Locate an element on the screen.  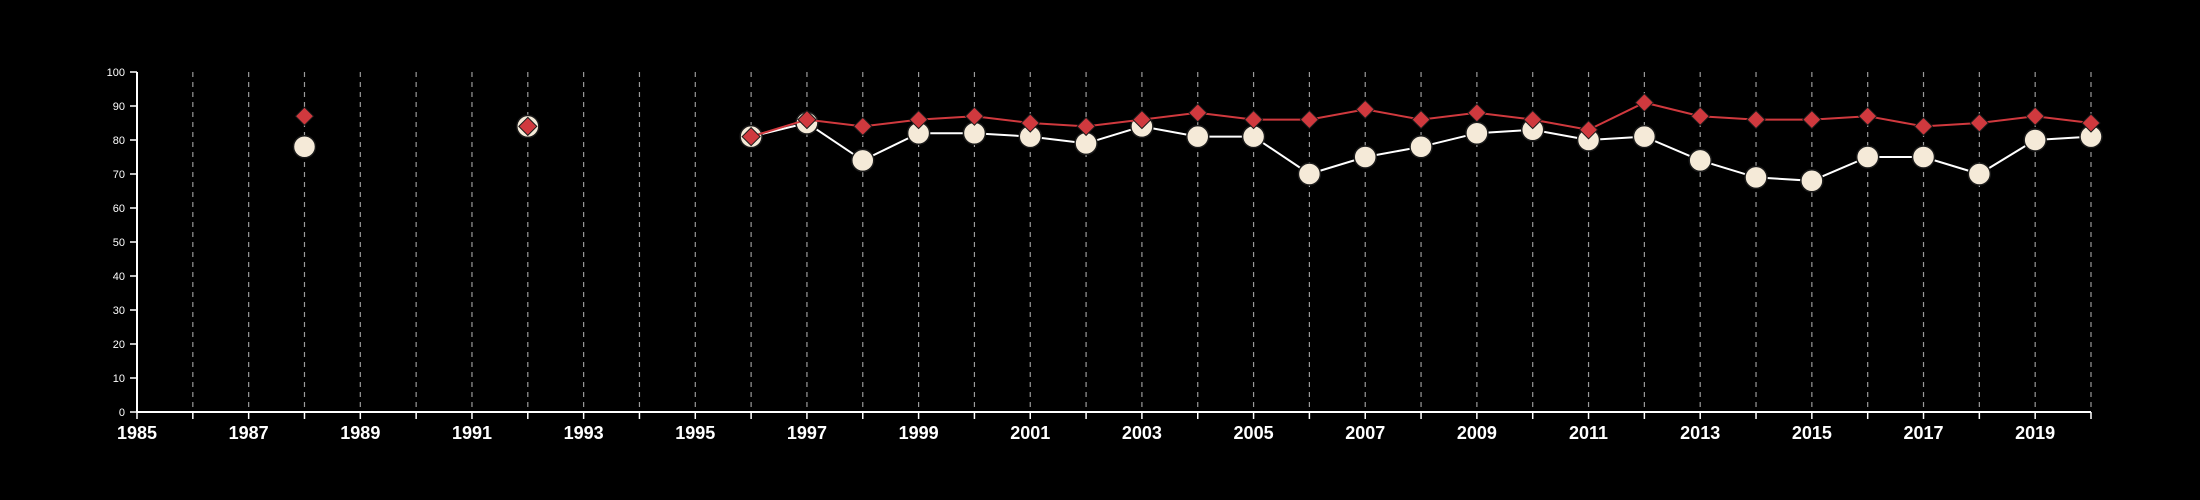
y-tick-label: 0 is located at coordinates (122, 413).